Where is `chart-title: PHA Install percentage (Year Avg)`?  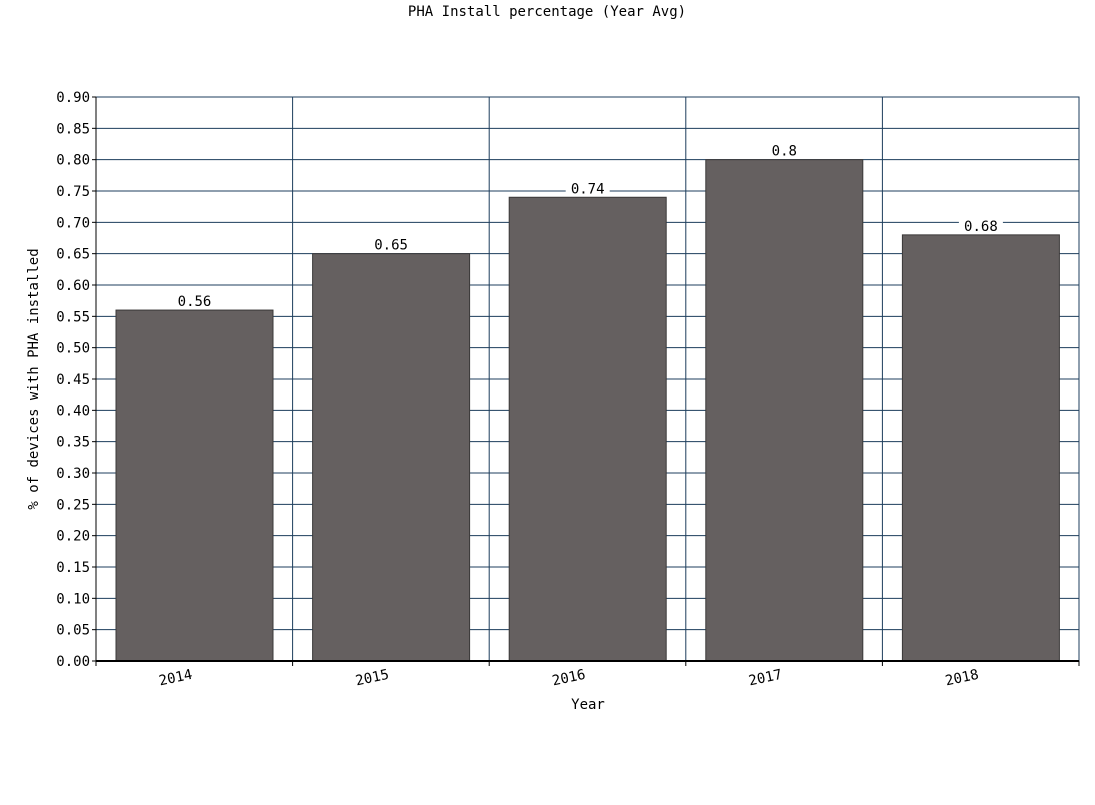
chart-title: PHA Install percentage (Year Avg) is located at coordinates (547, 12).